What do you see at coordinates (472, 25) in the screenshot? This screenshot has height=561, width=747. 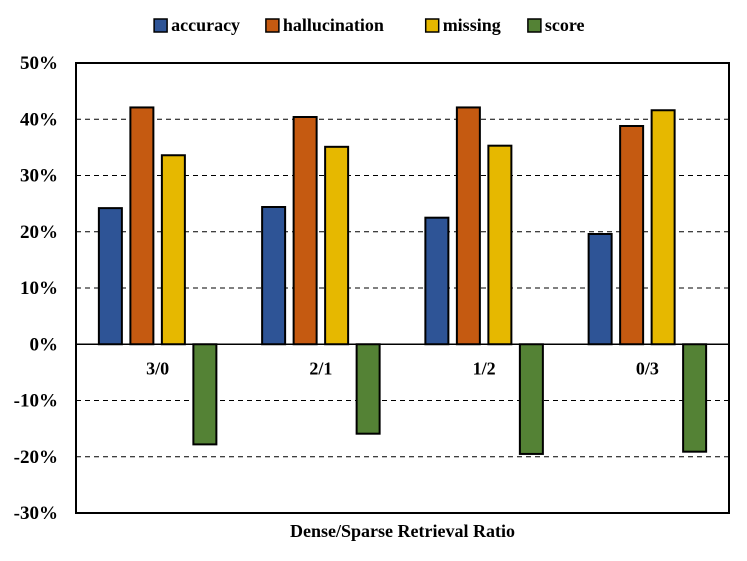 I see `legend-label: missing` at bounding box center [472, 25].